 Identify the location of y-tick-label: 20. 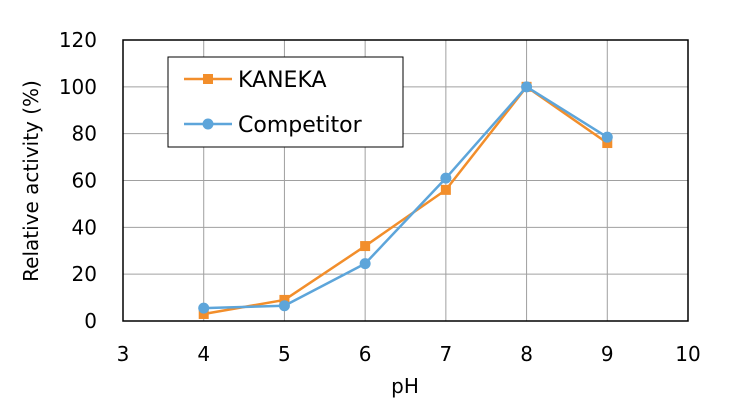
(84, 274).